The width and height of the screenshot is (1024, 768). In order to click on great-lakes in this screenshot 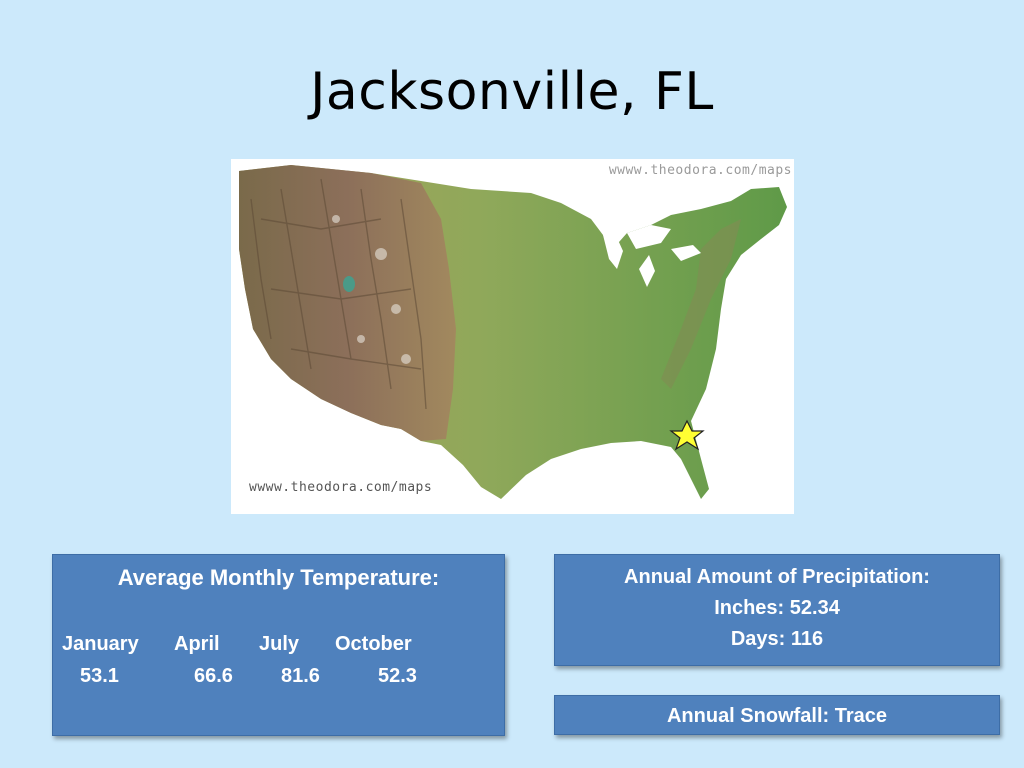, I will do `click(613, 249)`.